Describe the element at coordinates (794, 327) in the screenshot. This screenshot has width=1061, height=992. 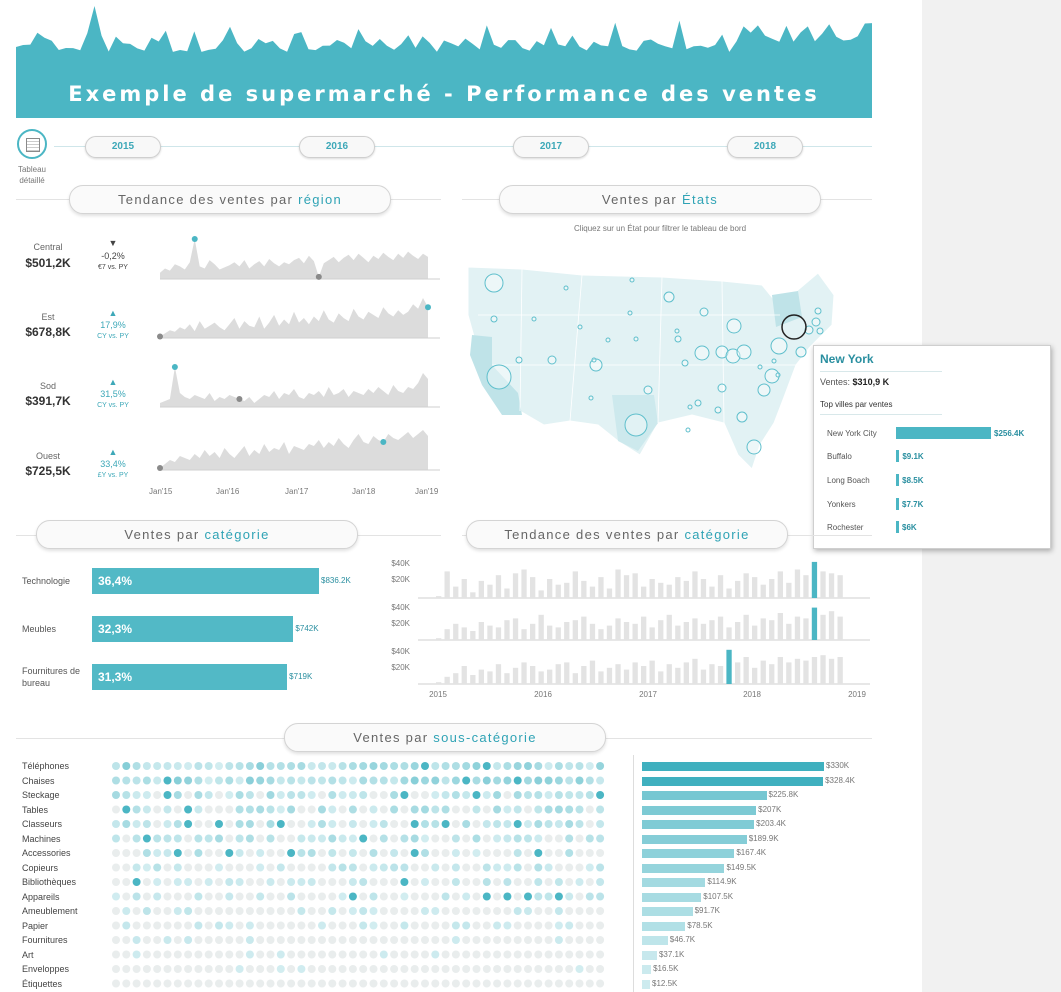
I see `selected-state-bubble` at that location.